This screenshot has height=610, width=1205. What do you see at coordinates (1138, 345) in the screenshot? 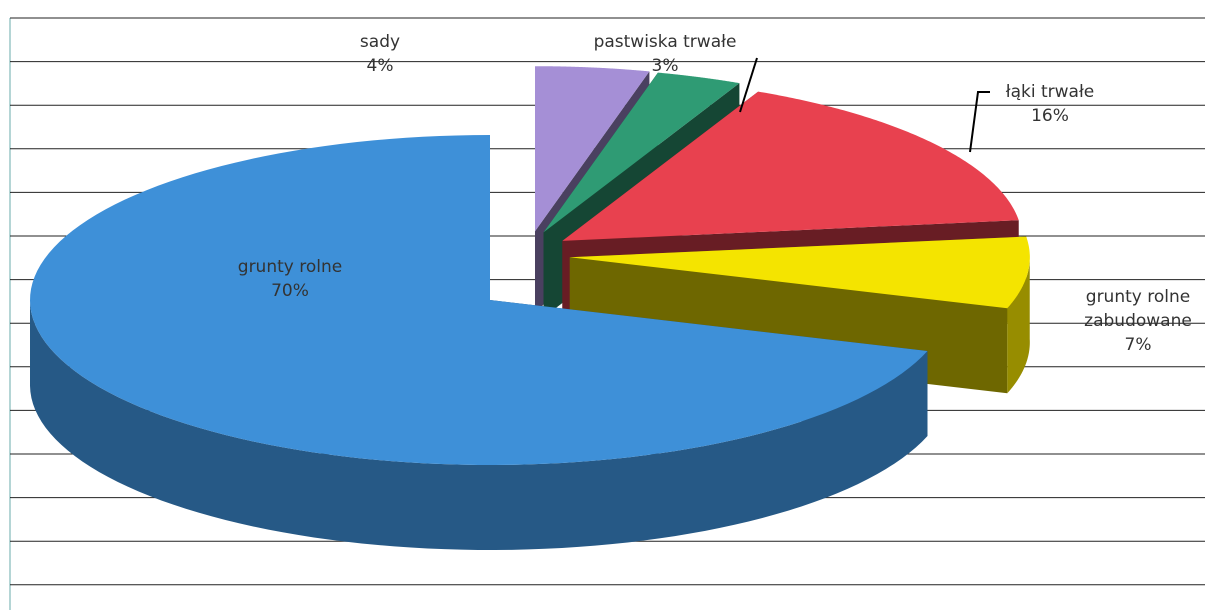
I see `label-value: 7%` at bounding box center [1138, 345].